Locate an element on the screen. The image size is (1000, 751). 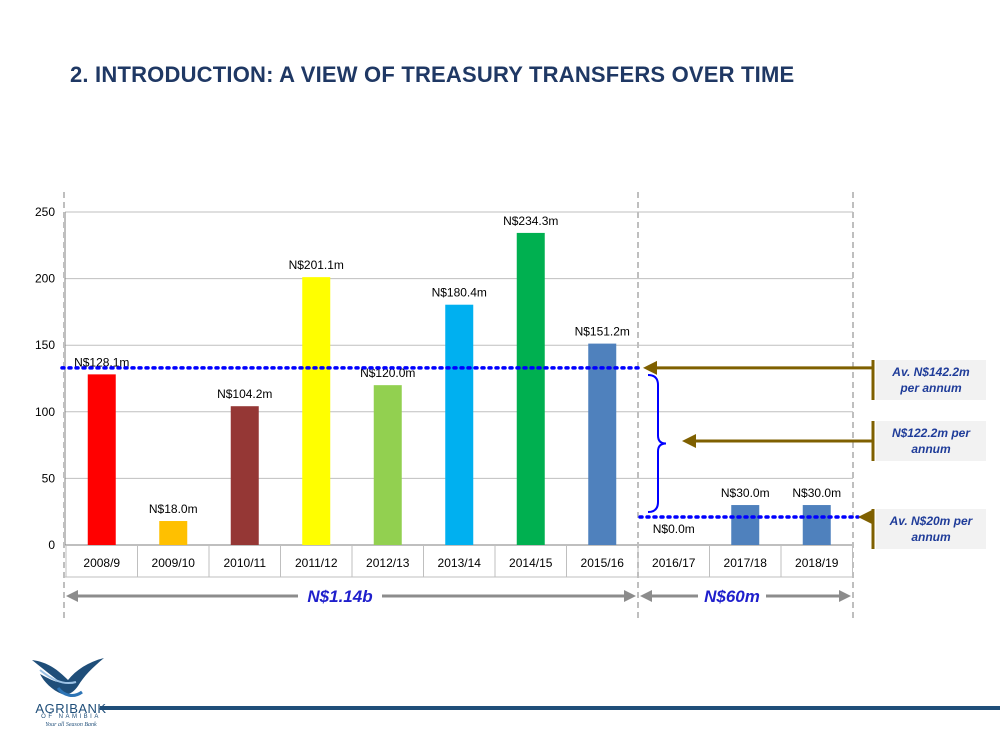
footer-divider is located at coordinates (550, 708).